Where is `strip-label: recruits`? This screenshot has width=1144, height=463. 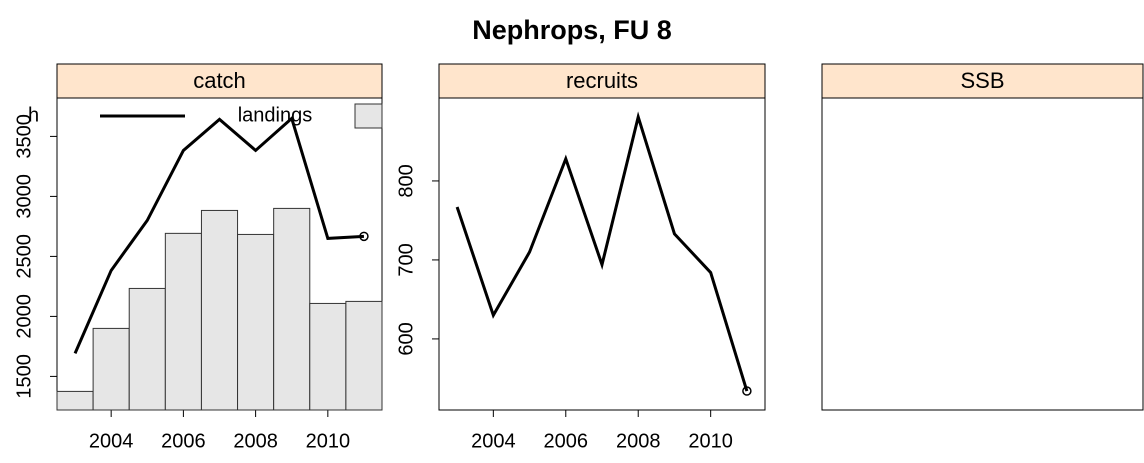
strip-label: recruits is located at coordinates (602, 80).